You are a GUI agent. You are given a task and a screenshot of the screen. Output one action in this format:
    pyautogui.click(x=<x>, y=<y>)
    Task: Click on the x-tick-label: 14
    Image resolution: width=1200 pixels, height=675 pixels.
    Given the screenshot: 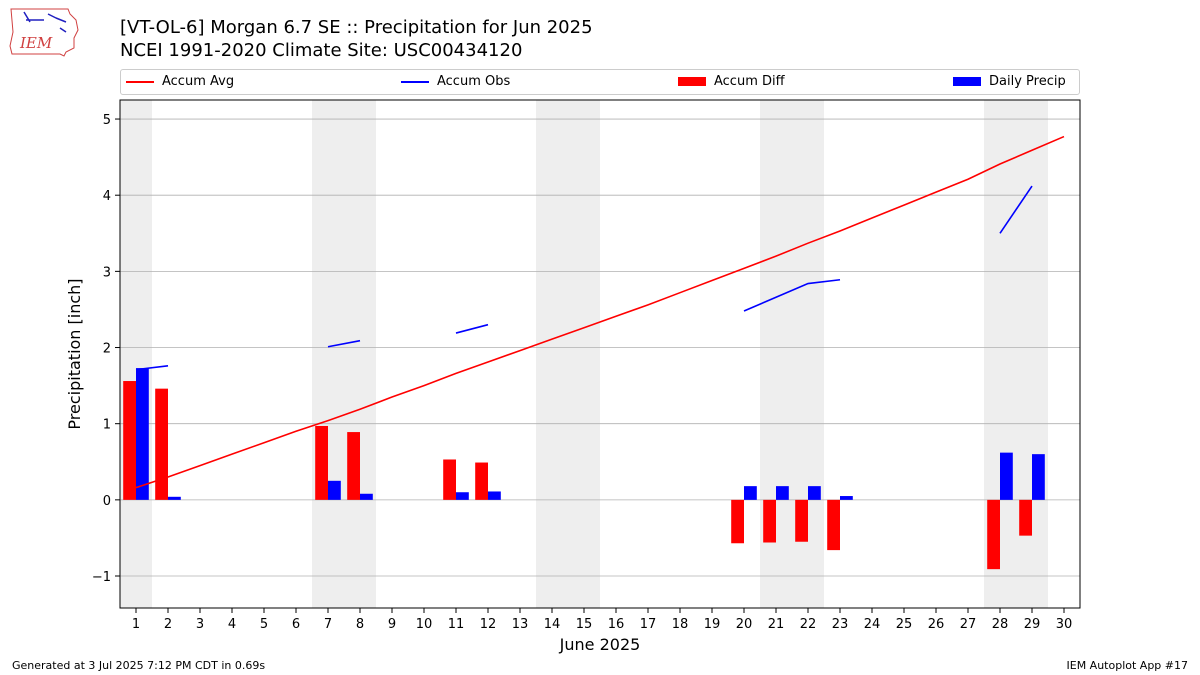 What is the action you would take?
    pyautogui.click(x=552, y=624)
    